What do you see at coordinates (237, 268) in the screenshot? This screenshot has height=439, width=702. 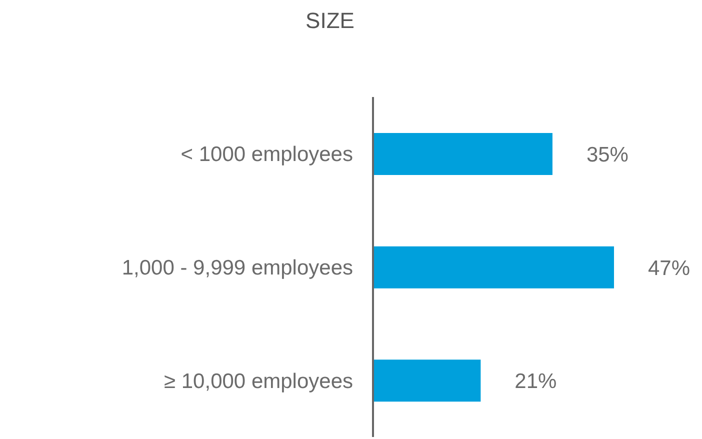 I see `y-tick-label: 1,000 - 9,999 employees` at bounding box center [237, 268].